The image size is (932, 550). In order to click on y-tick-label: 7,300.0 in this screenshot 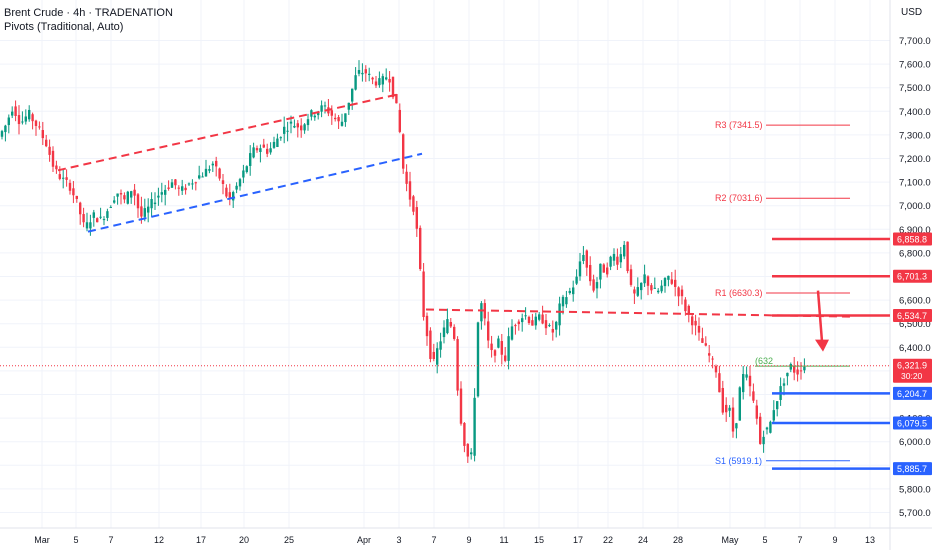, I will do `click(915, 135)`.